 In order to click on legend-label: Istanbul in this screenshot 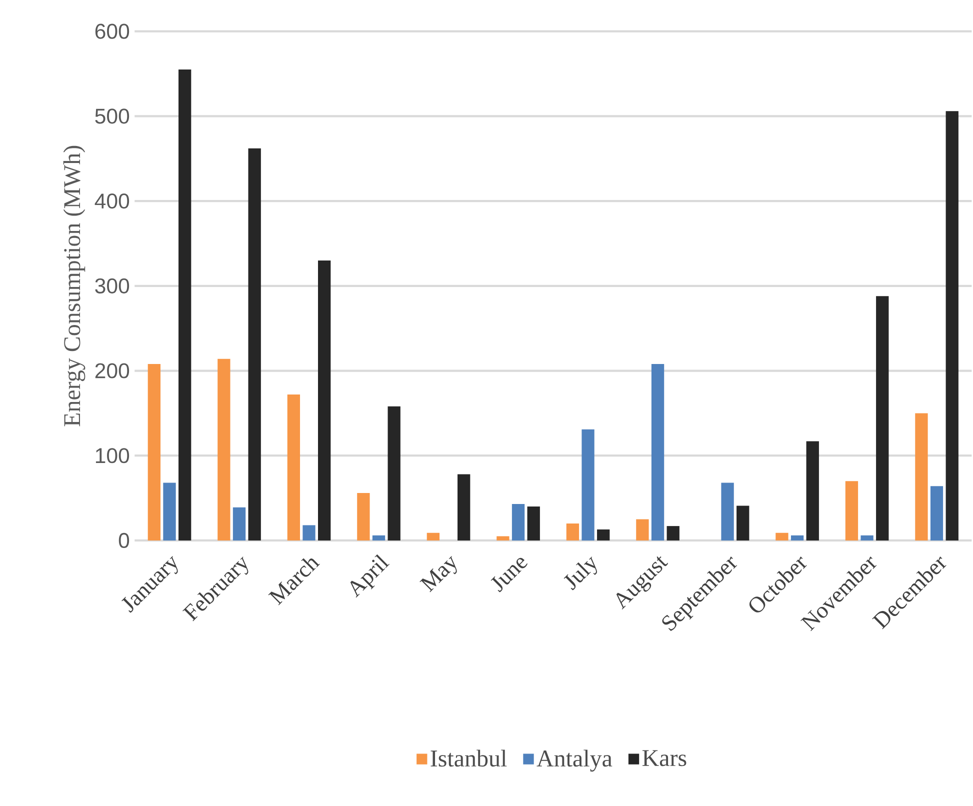, I will do `click(468, 758)`.